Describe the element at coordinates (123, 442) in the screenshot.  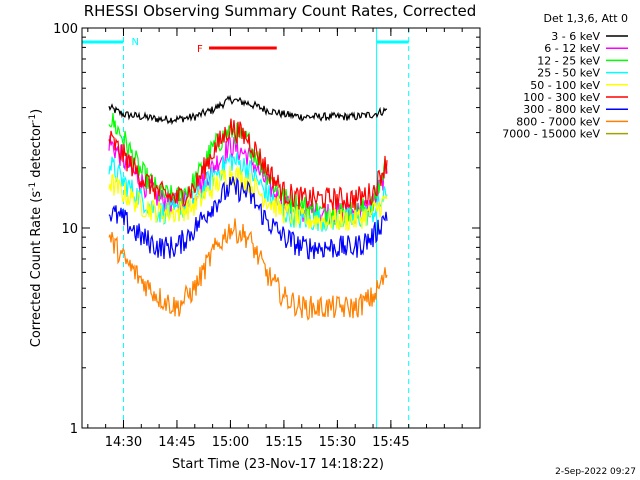
I see `x-tick-label: 14:30` at that location.